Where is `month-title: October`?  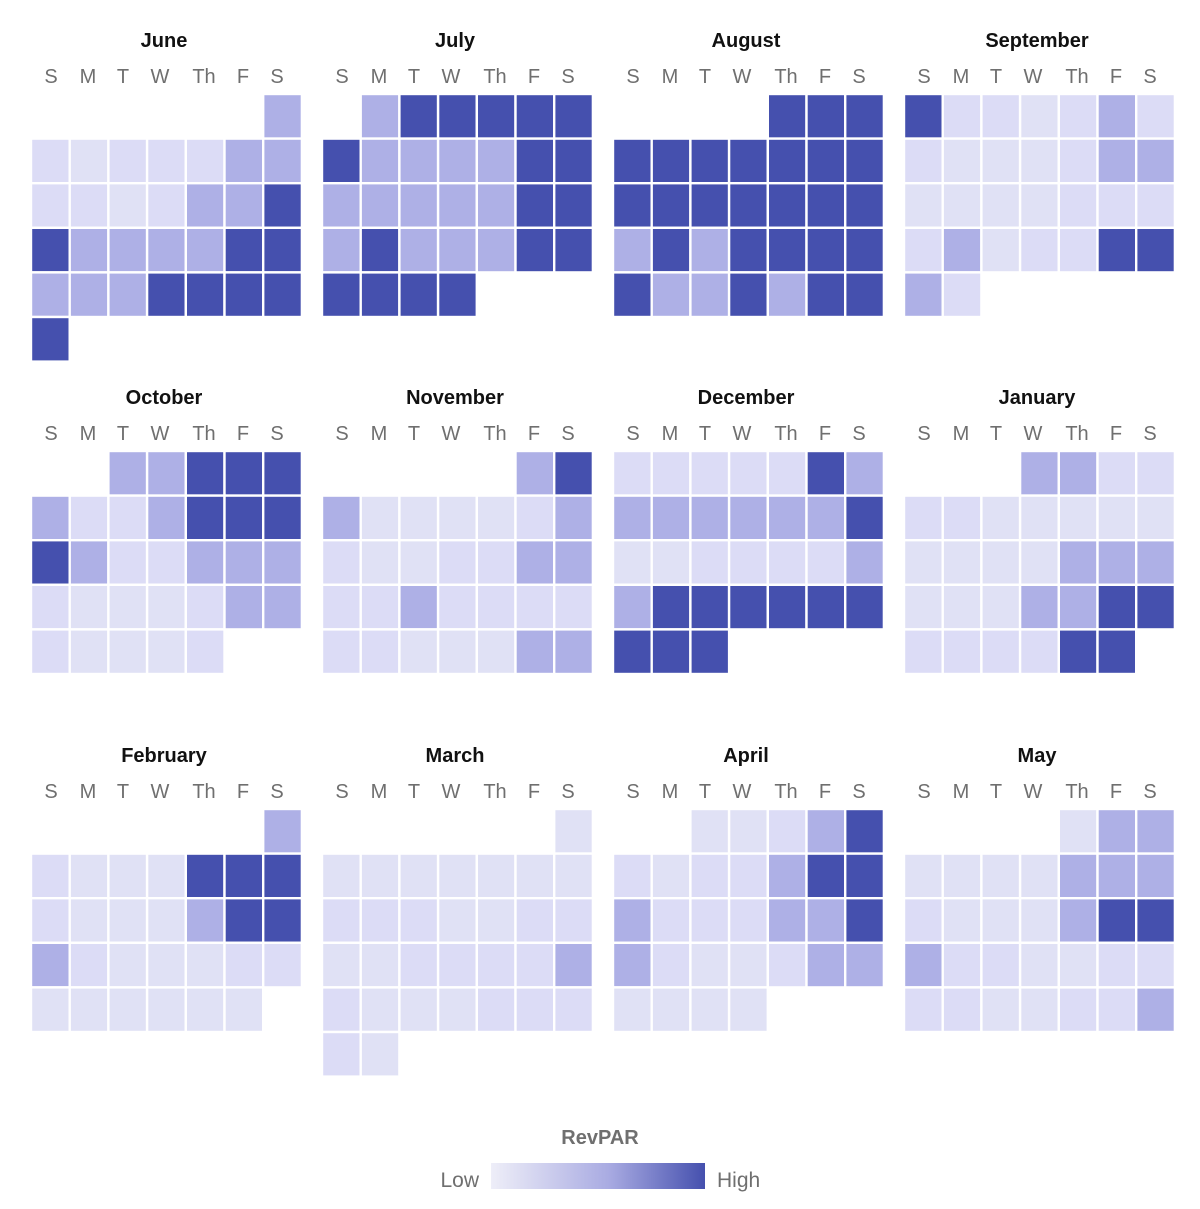 month-title: October is located at coordinates (164, 398).